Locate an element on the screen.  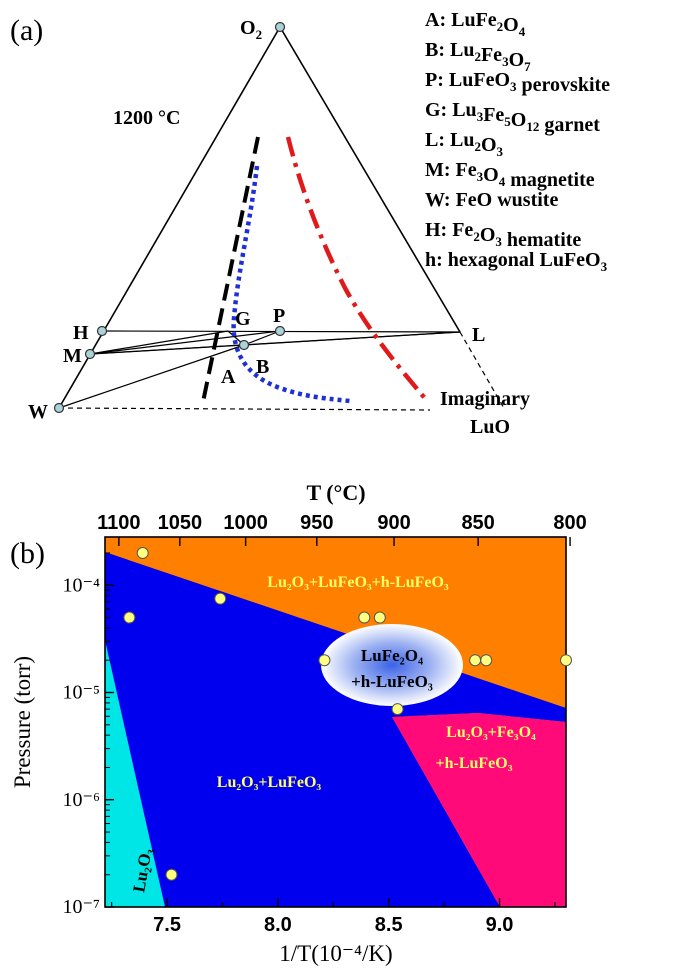
x2-axis-title: T (°C) is located at coordinates (335, 492).